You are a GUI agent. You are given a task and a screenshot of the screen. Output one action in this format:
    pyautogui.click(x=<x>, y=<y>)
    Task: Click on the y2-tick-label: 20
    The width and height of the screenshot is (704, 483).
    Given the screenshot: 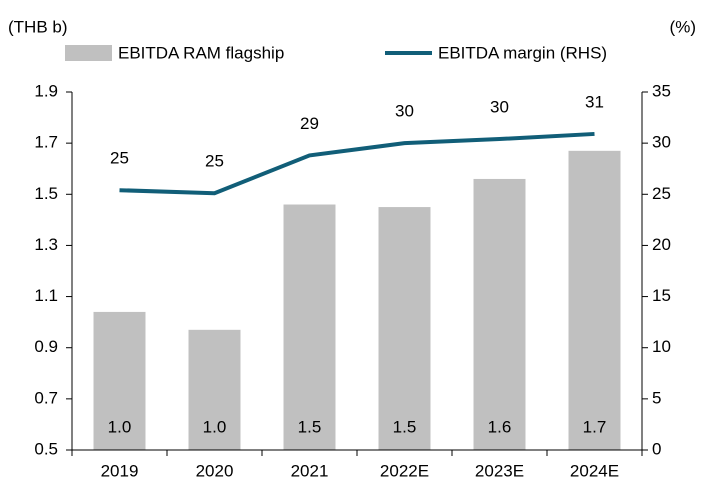 What is the action you would take?
    pyautogui.click(x=661, y=244)
    